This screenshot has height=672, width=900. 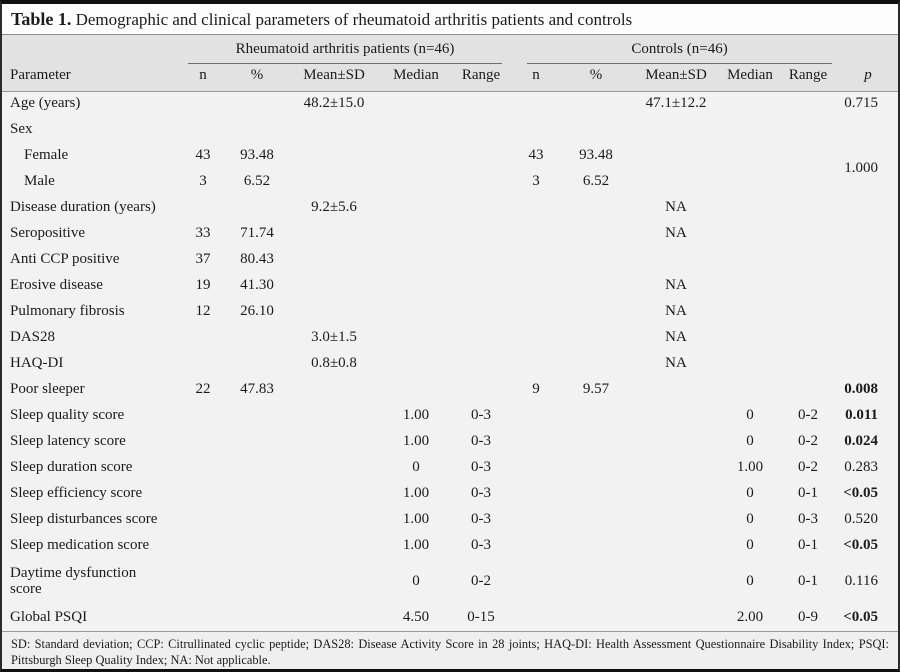 I want to click on col-header-parameter: Parameter, so click(x=91, y=78).